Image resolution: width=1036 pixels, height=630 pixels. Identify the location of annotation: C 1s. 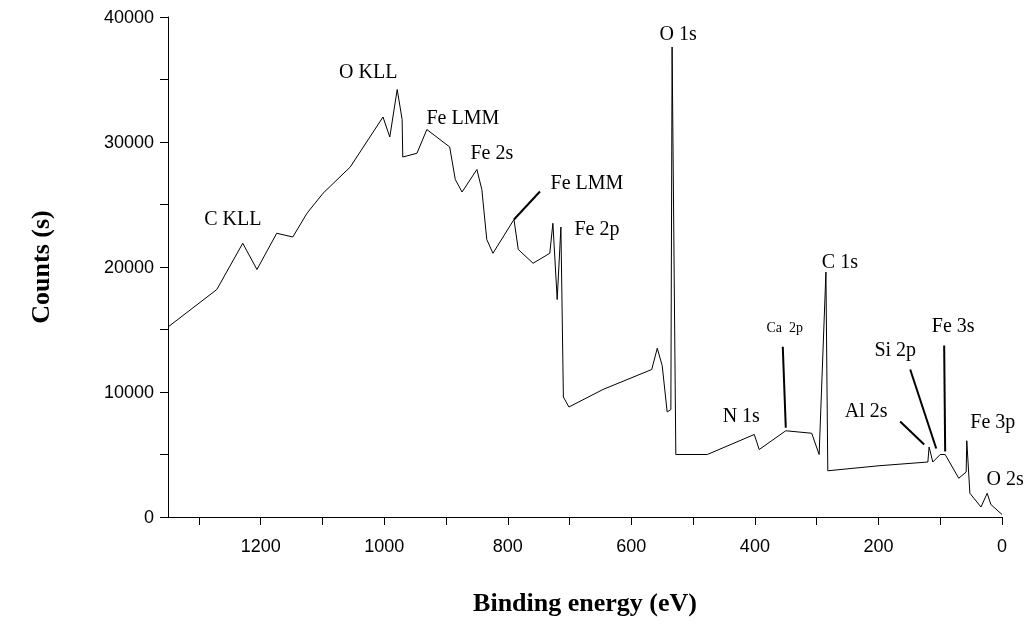
(840, 261).